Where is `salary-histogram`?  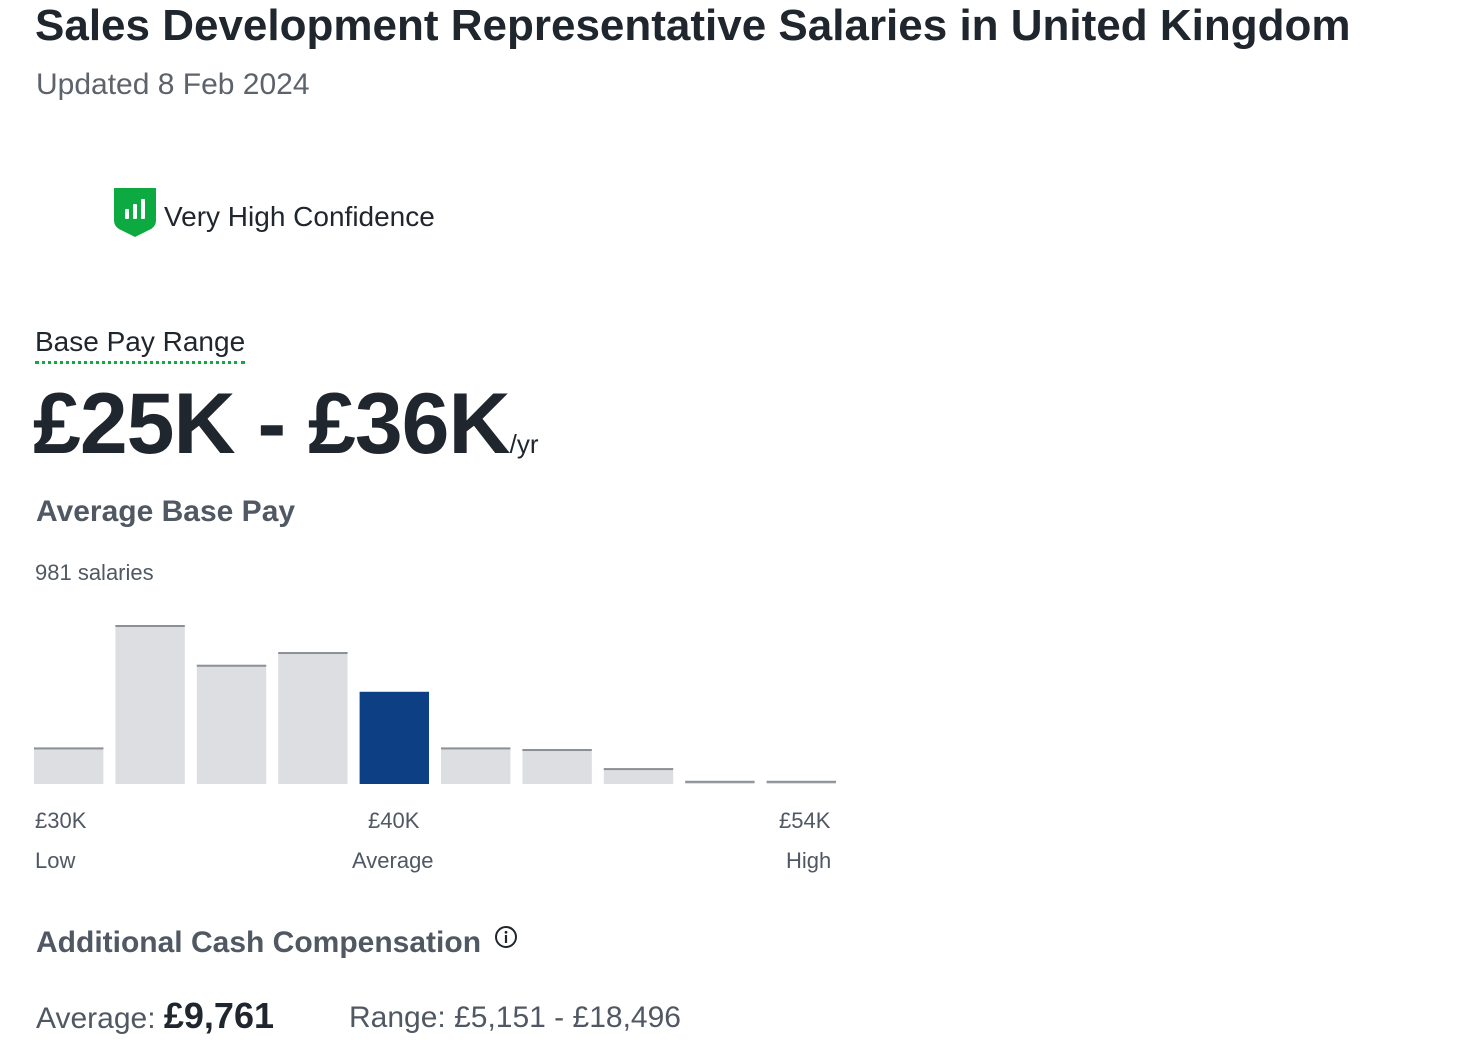 salary-histogram is located at coordinates (435, 704).